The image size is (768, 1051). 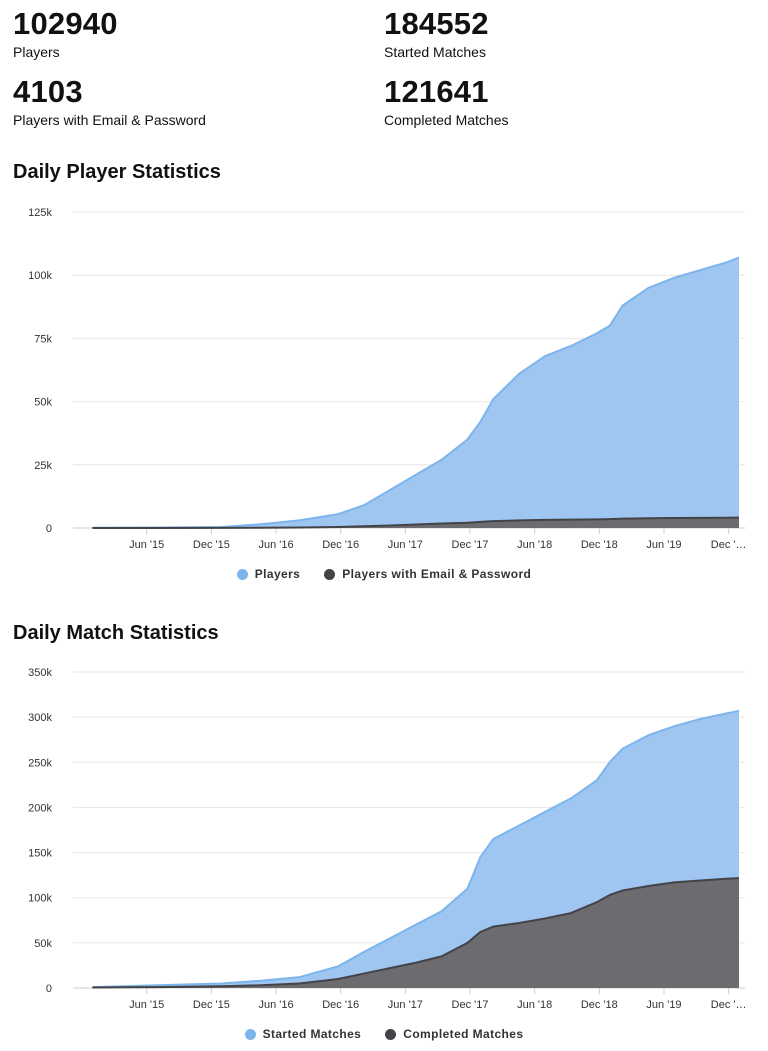 What do you see at coordinates (40, 808) in the screenshot?
I see `y-tick-label: 200k` at bounding box center [40, 808].